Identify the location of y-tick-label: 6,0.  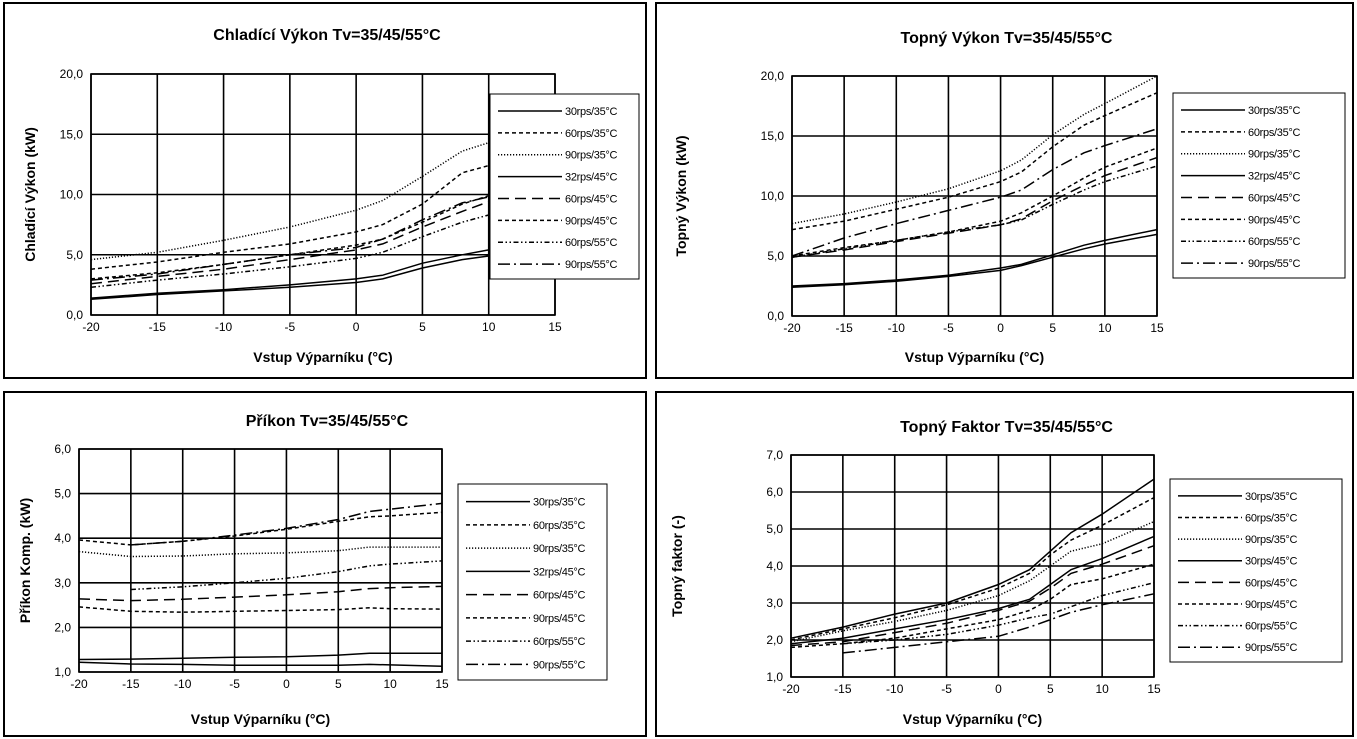
(62, 449).